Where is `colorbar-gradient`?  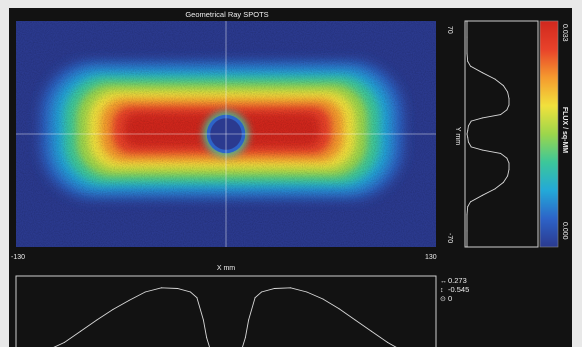
colorbar-gradient is located at coordinates (549, 134).